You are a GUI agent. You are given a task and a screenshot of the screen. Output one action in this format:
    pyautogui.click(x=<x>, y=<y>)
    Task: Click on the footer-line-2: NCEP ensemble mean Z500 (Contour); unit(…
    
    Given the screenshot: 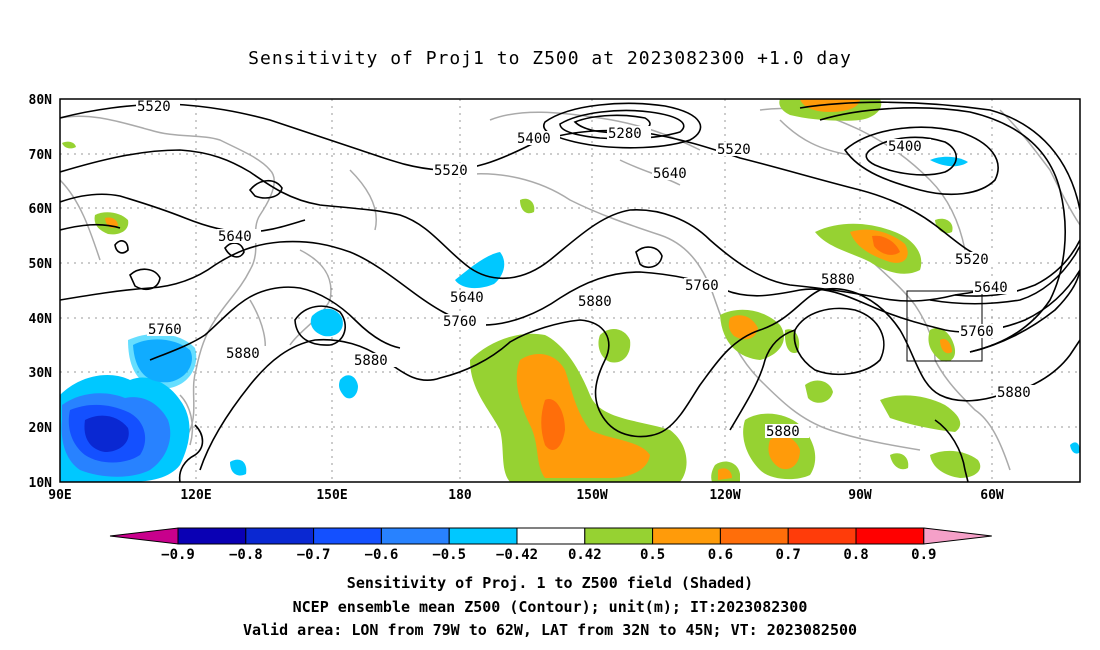 What is the action you would take?
    pyautogui.click(x=550, y=607)
    